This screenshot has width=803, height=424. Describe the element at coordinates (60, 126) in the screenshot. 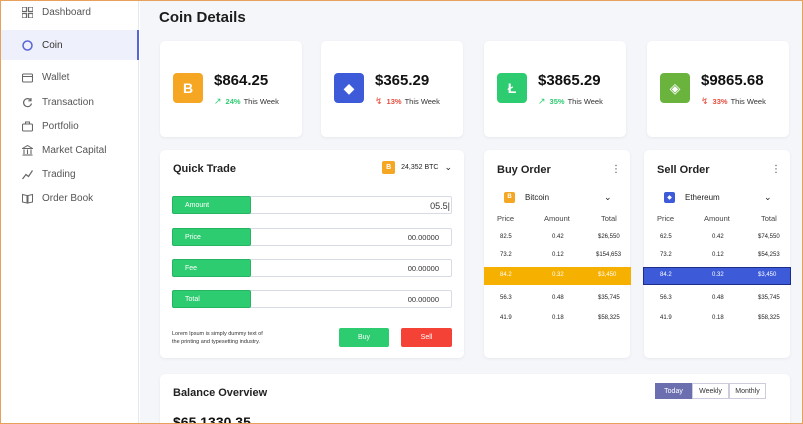

I see `sidebar-item-label: Portfolio` at that location.